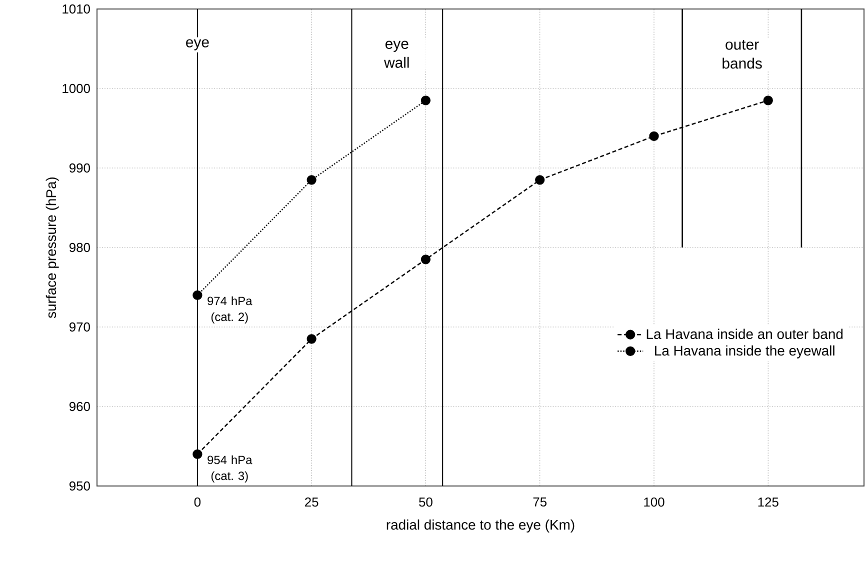 Image resolution: width=867 pixels, height=561 pixels. I want to click on y-tick-label: 990, so click(79, 168).